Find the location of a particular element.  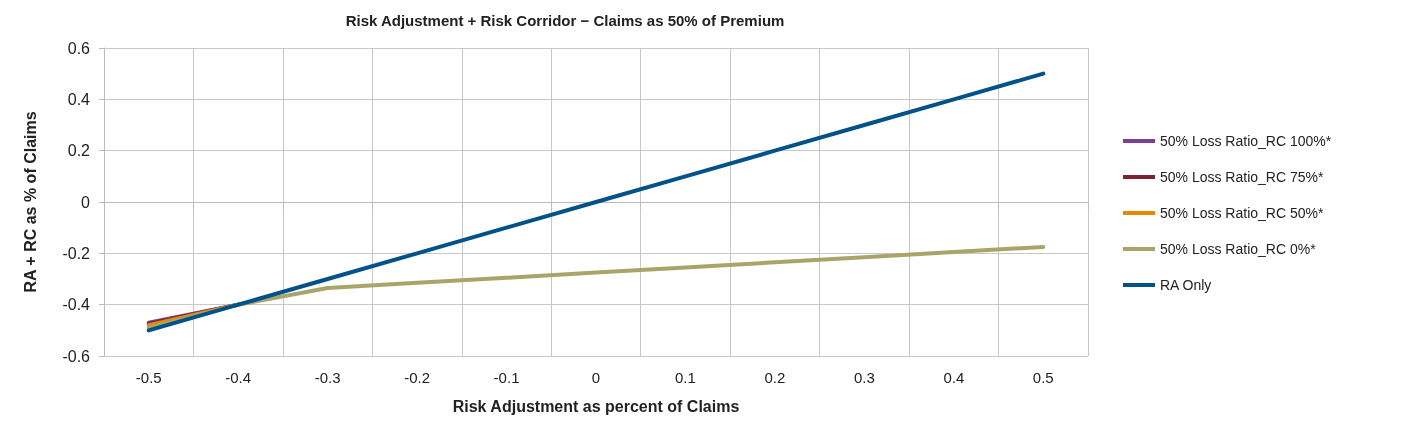

legend-label: 50% Loss Ratio_RC 0%* is located at coordinates (1238, 249).